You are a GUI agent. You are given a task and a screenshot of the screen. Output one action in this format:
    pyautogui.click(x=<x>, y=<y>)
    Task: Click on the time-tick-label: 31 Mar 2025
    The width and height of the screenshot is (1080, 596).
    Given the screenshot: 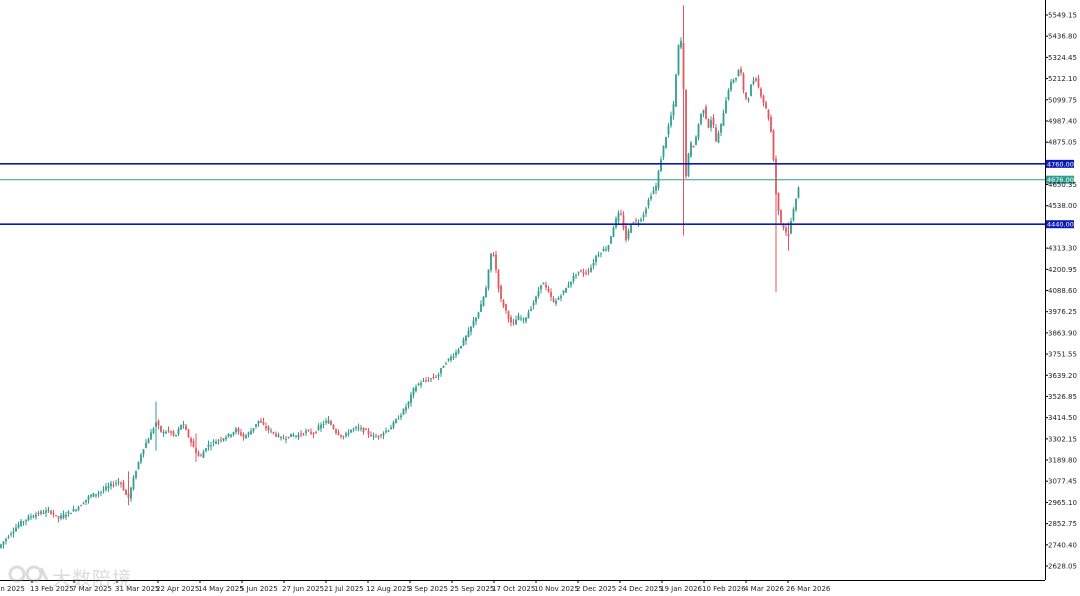 What is the action you would take?
    pyautogui.click(x=137, y=589)
    